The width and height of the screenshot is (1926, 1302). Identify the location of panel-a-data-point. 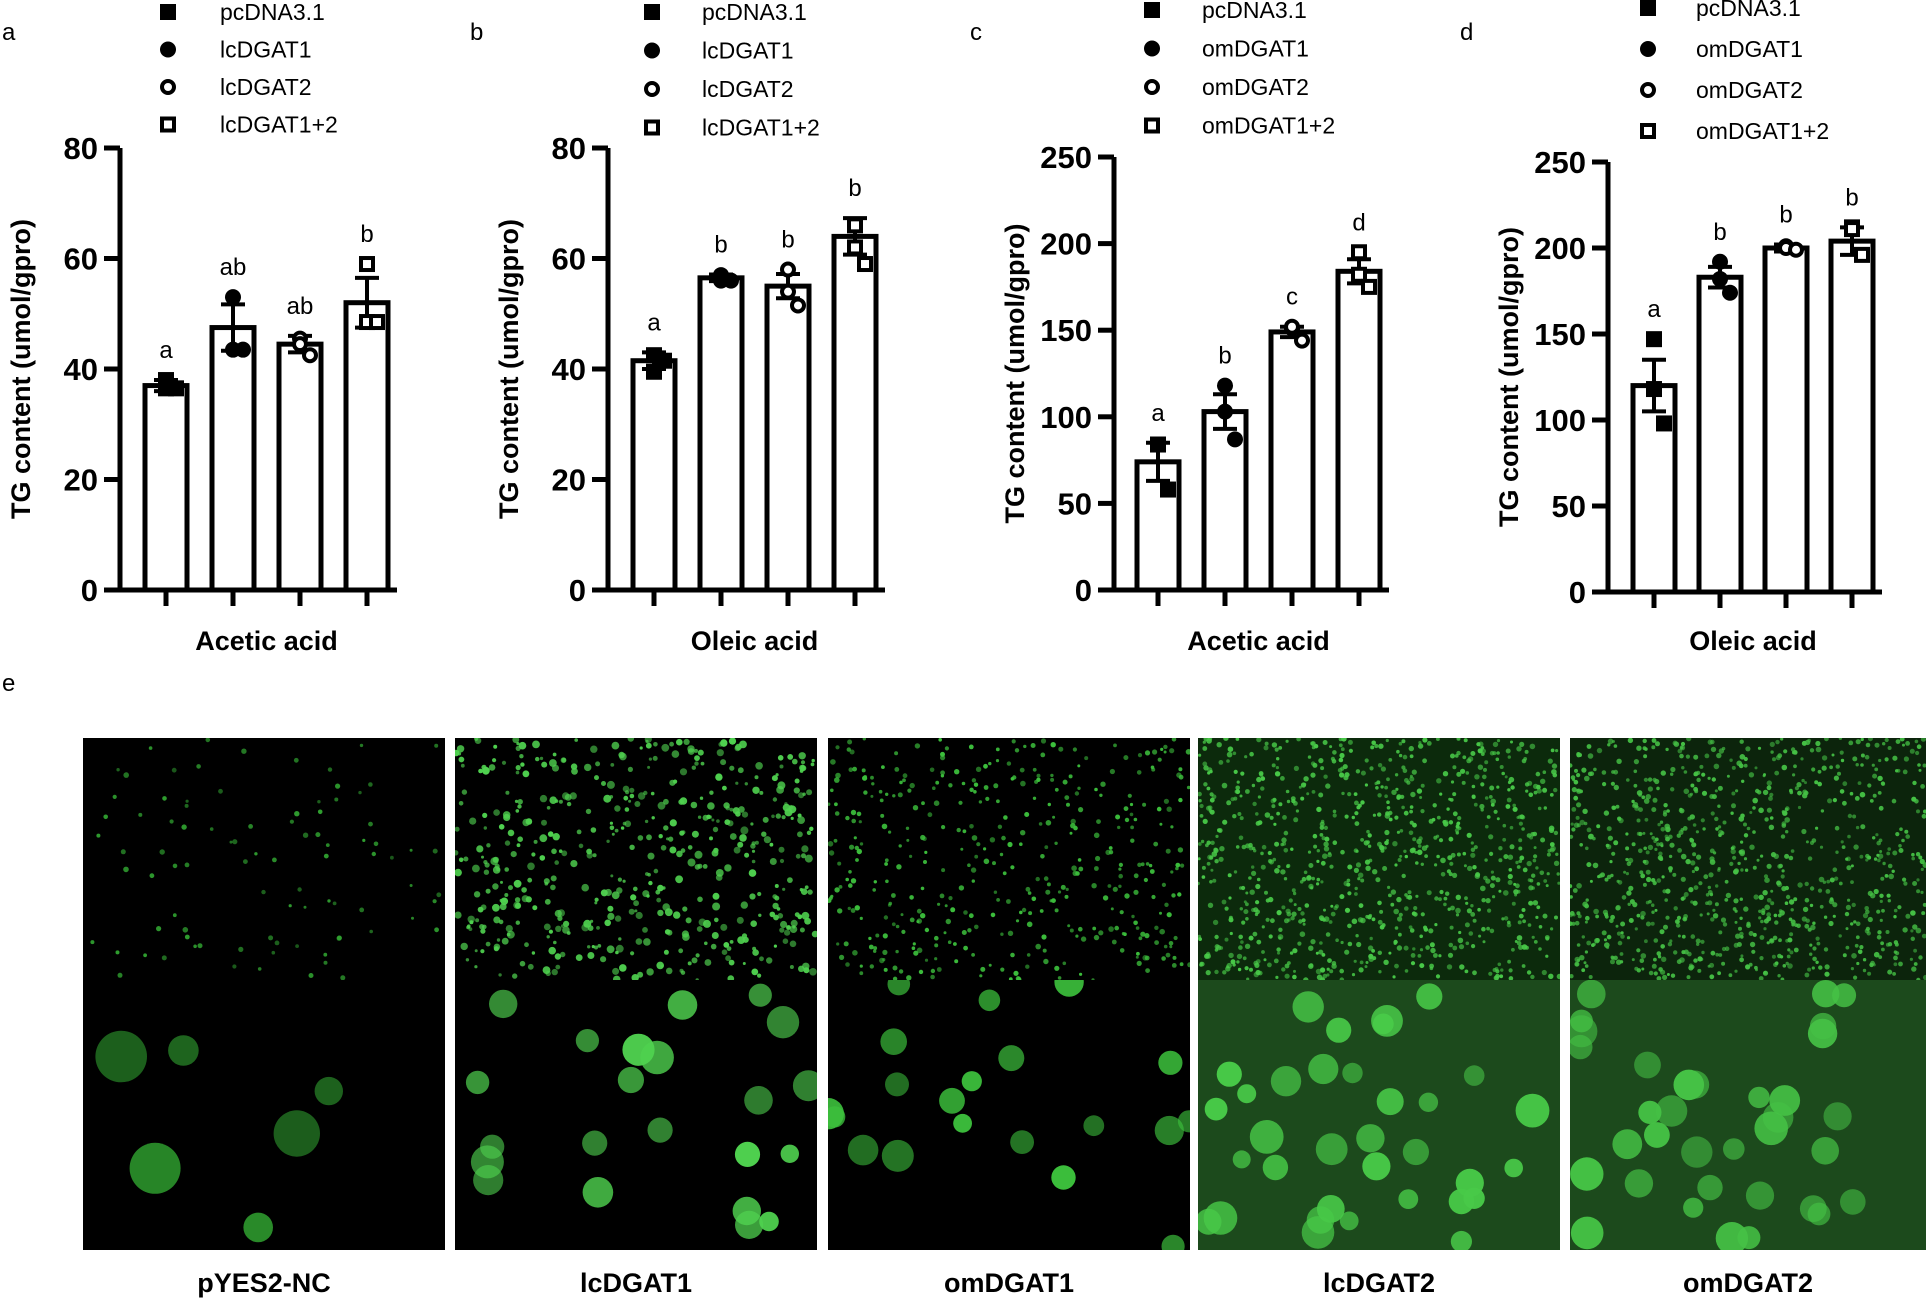
(300, 344).